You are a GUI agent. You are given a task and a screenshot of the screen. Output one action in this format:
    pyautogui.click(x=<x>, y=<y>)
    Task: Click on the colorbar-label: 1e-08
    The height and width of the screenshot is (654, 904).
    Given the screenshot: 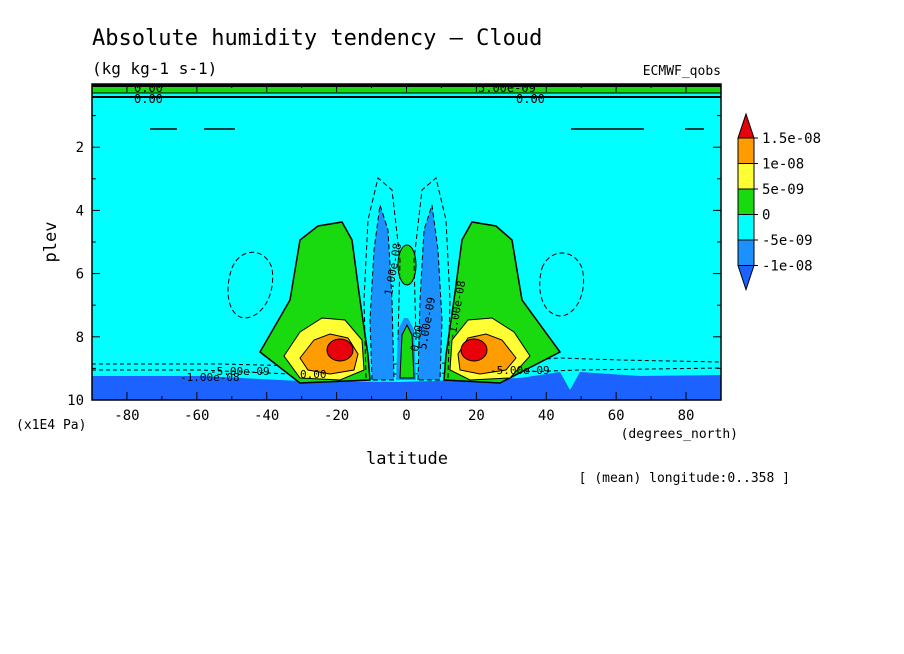 What is the action you would take?
    pyautogui.click(x=783, y=165)
    